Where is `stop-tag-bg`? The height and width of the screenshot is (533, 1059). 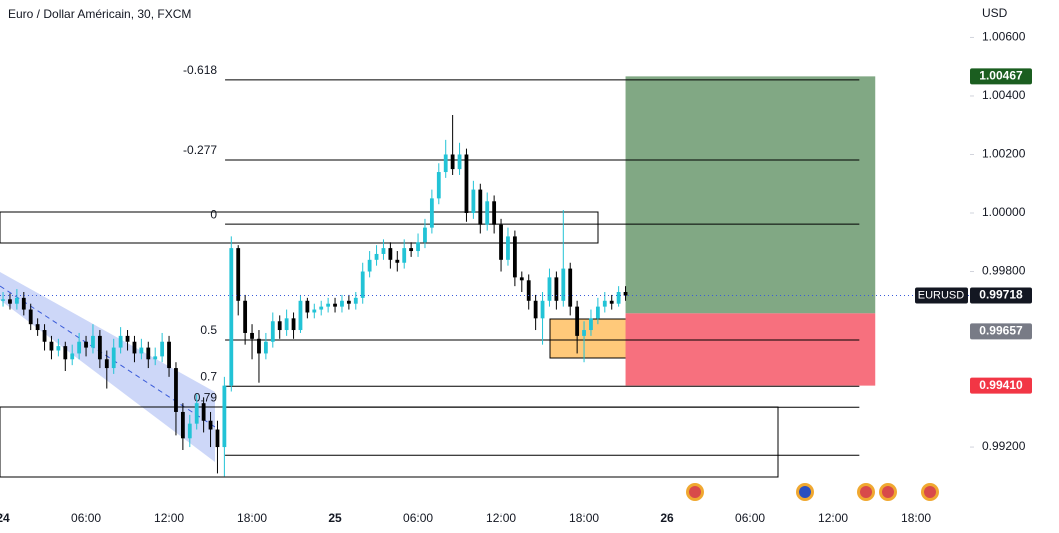
stop-tag-bg is located at coordinates (1001, 385).